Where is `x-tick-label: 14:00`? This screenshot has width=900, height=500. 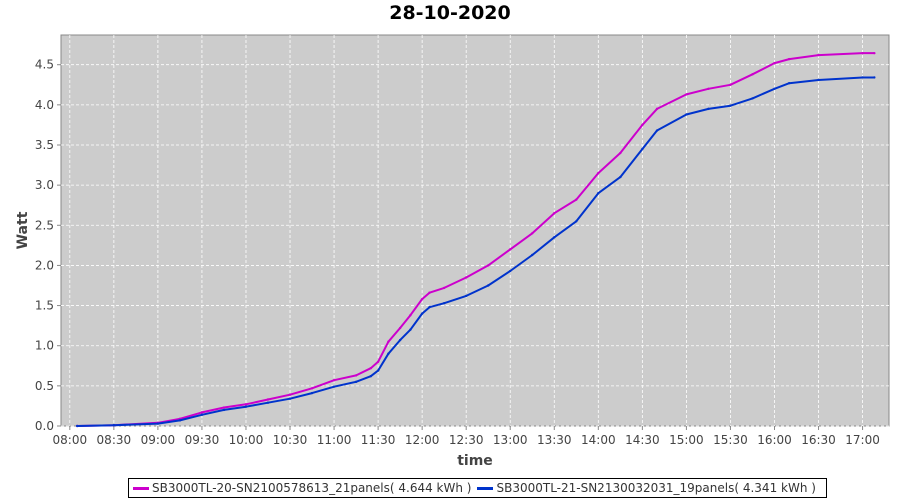
x-tick-label: 14:00 is located at coordinates (598, 440).